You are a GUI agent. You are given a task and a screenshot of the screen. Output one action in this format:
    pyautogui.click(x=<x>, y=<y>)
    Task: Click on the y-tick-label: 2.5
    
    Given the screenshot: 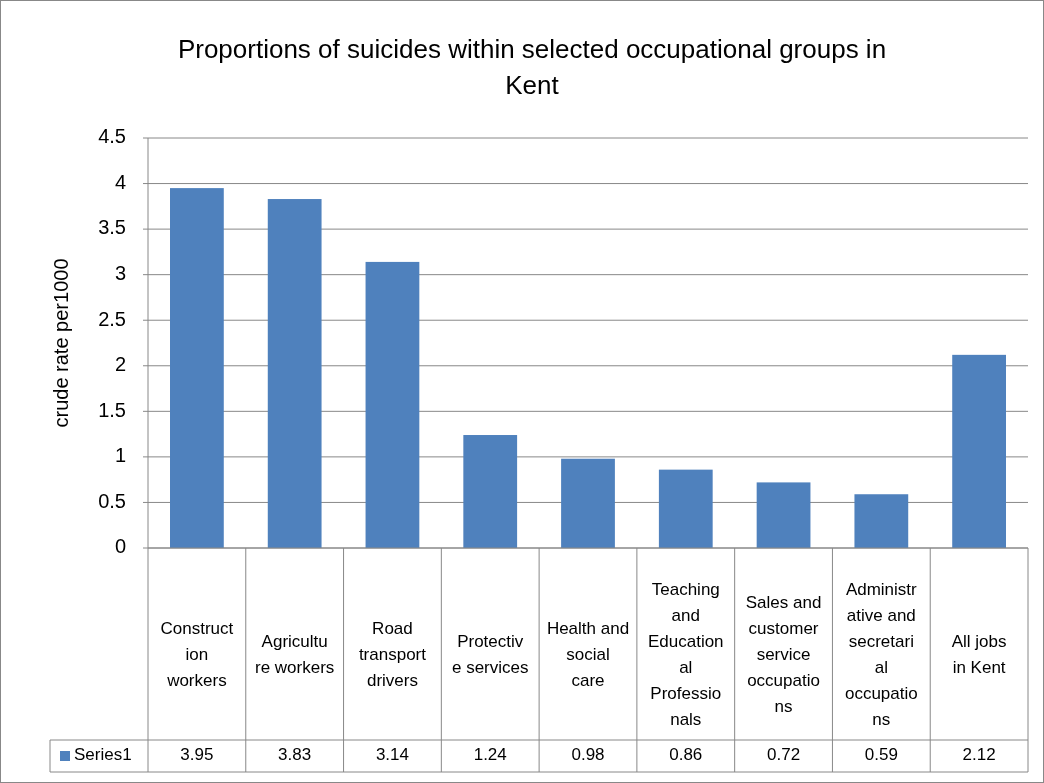 What is the action you would take?
    pyautogui.click(x=112, y=318)
    